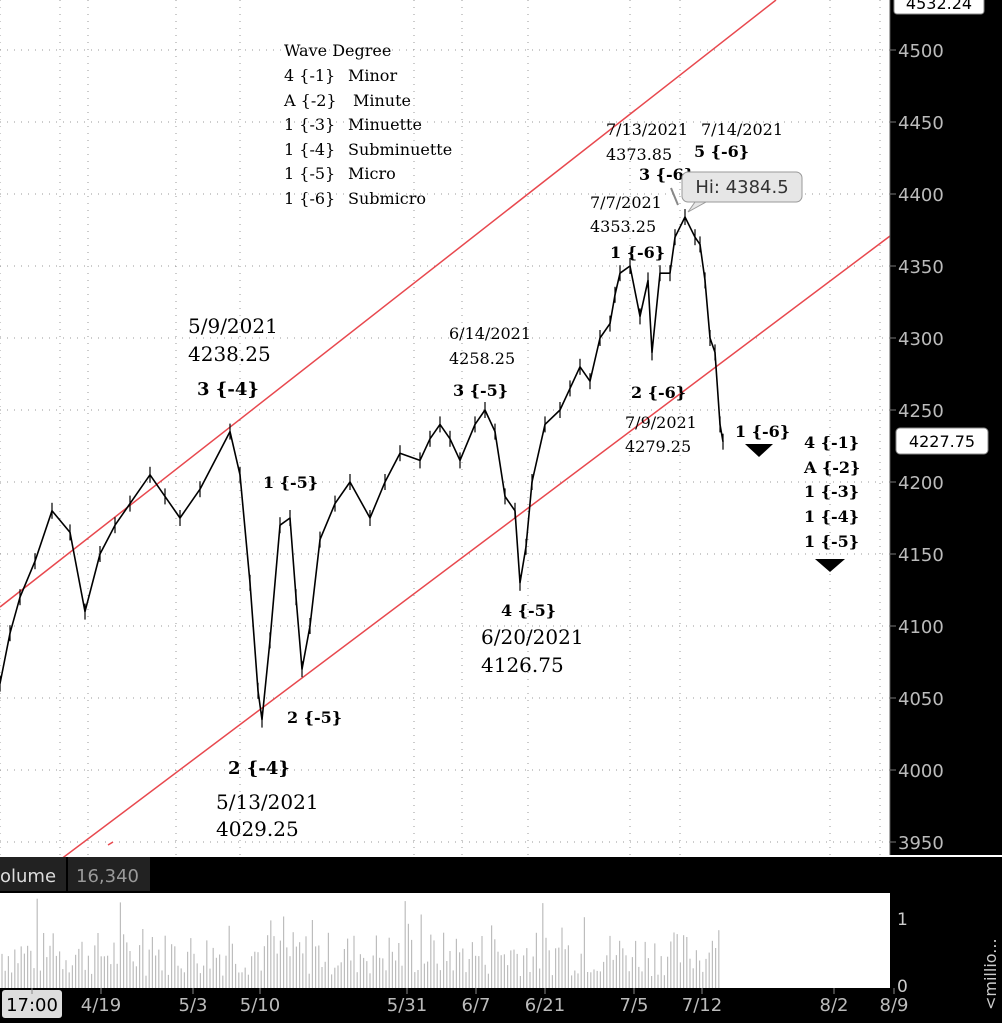  I want to click on legend-code: 1 {-4}, so click(309, 149).